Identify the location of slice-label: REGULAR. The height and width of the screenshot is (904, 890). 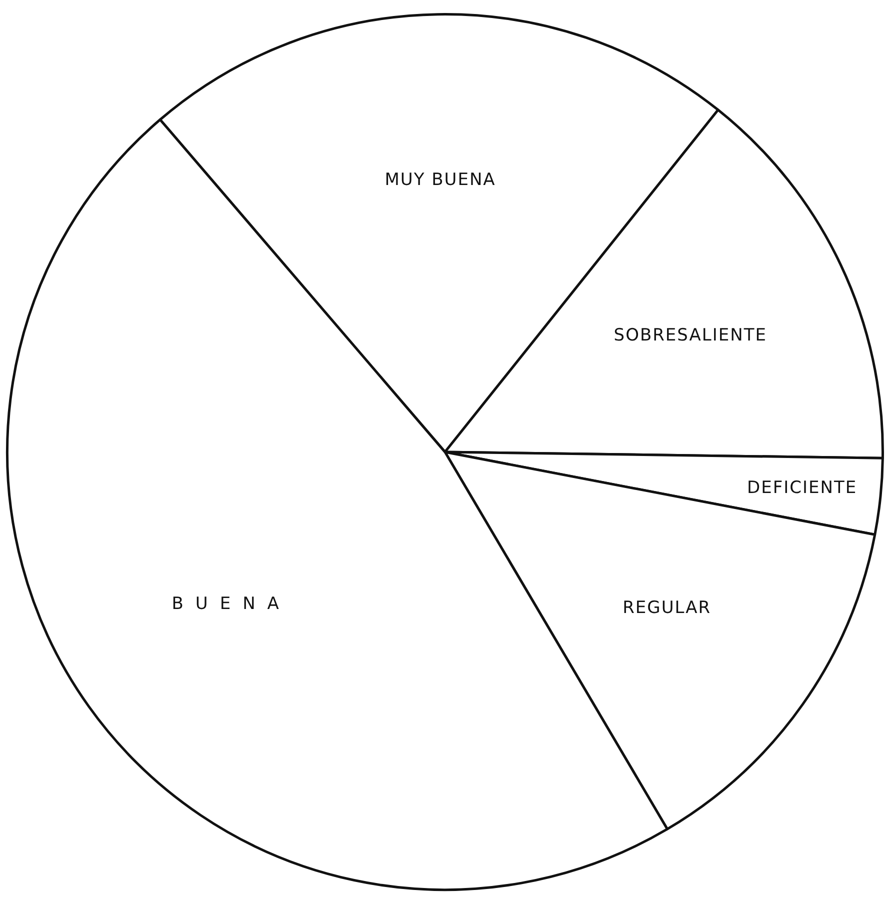
(667, 608).